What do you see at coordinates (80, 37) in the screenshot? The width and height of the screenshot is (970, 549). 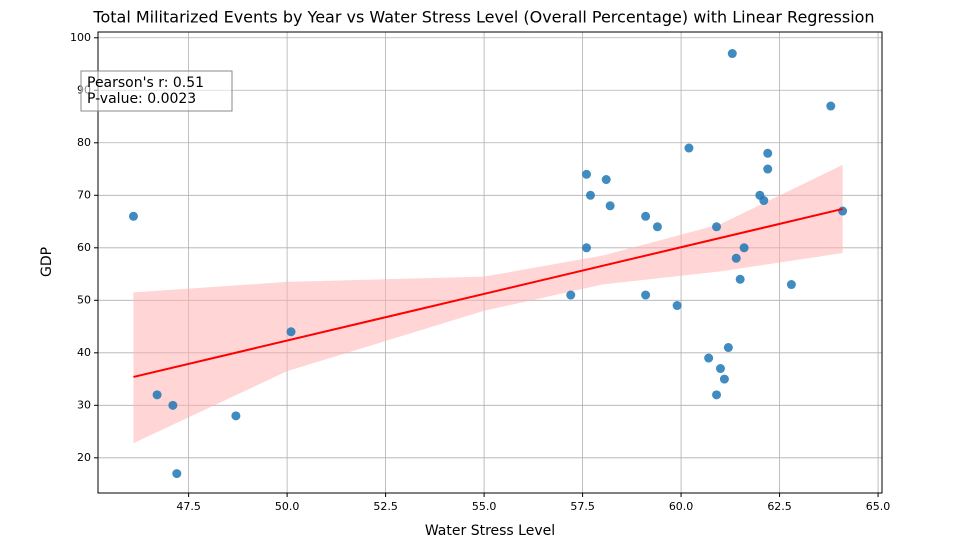 I see `y-tick-label: 100` at bounding box center [80, 37].